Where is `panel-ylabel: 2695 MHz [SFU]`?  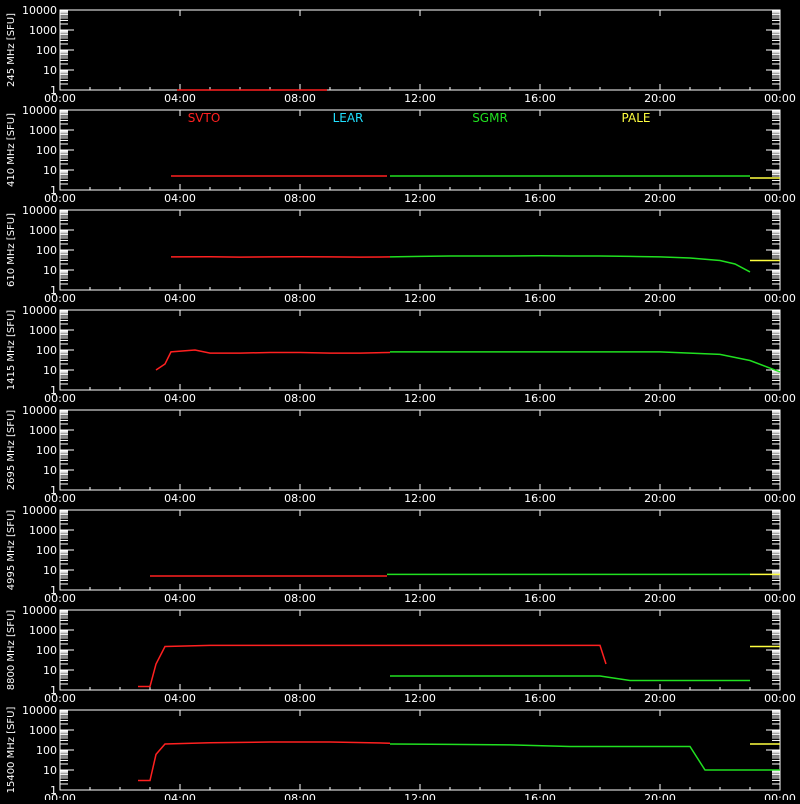 panel-ylabel: 2695 MHz [SFU] is located at coordinates (11, 450).